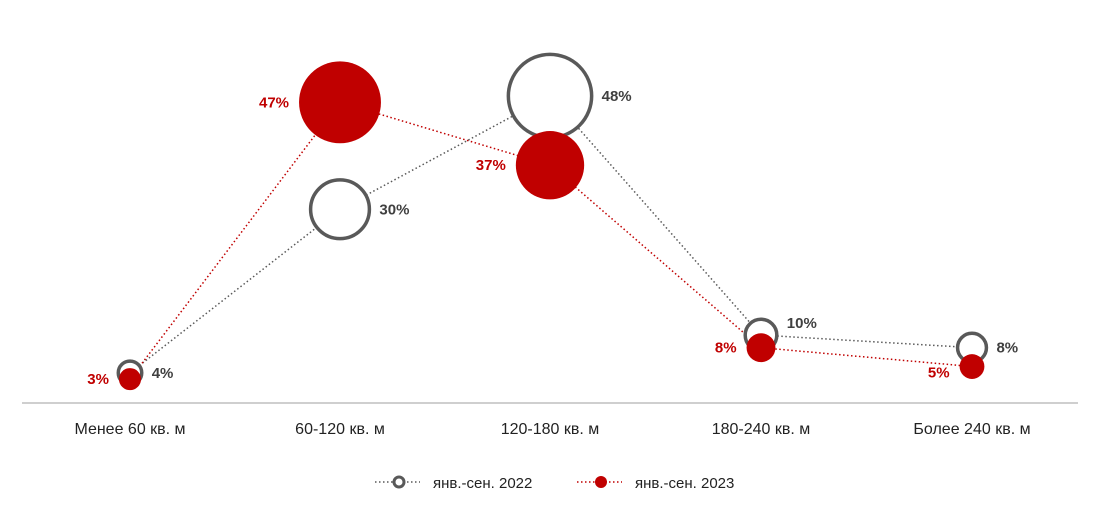 The image size is (1113, 513). Describe the element at coordinates (554, 483) in the screenshot. I see `legend: янв.-сен. 2022 янв.-сен. 2023` at that location.